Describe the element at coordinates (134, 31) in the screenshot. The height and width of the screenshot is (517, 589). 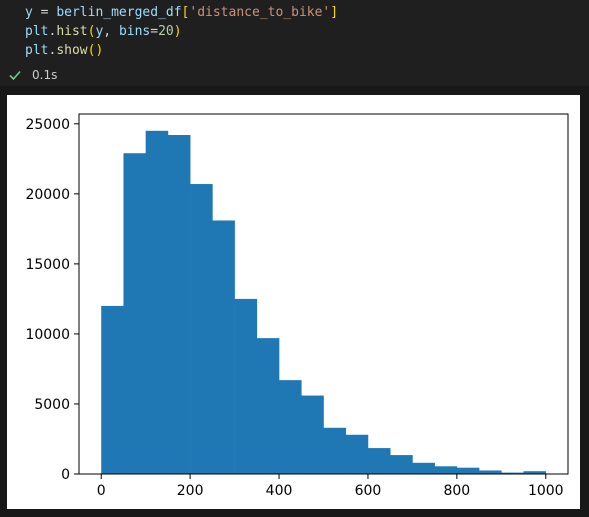
I see `code-token: bins` at that location.